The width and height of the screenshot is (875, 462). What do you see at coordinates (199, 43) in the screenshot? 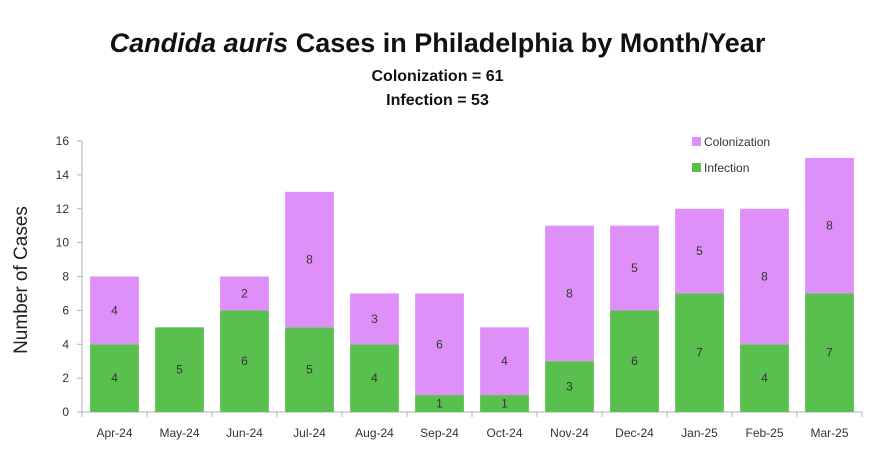
I see `title-italic: Candida auris` at bounding box center [199, 43].